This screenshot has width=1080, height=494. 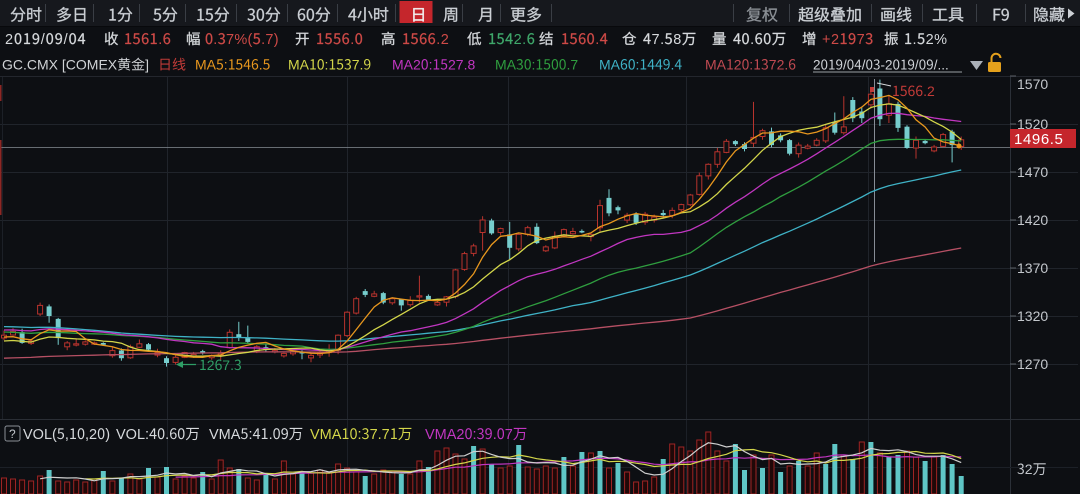 What do you see at coordinates (573, 65) in the screenshot?
I see `svg-text: .7` at bounding box center [573, 65].